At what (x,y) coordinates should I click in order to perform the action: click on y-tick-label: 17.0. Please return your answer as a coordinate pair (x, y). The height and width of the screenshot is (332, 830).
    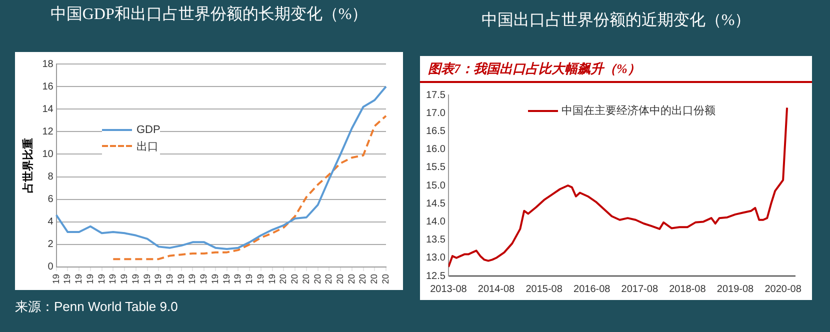
    Looking at the image, I should click on (436, 113).